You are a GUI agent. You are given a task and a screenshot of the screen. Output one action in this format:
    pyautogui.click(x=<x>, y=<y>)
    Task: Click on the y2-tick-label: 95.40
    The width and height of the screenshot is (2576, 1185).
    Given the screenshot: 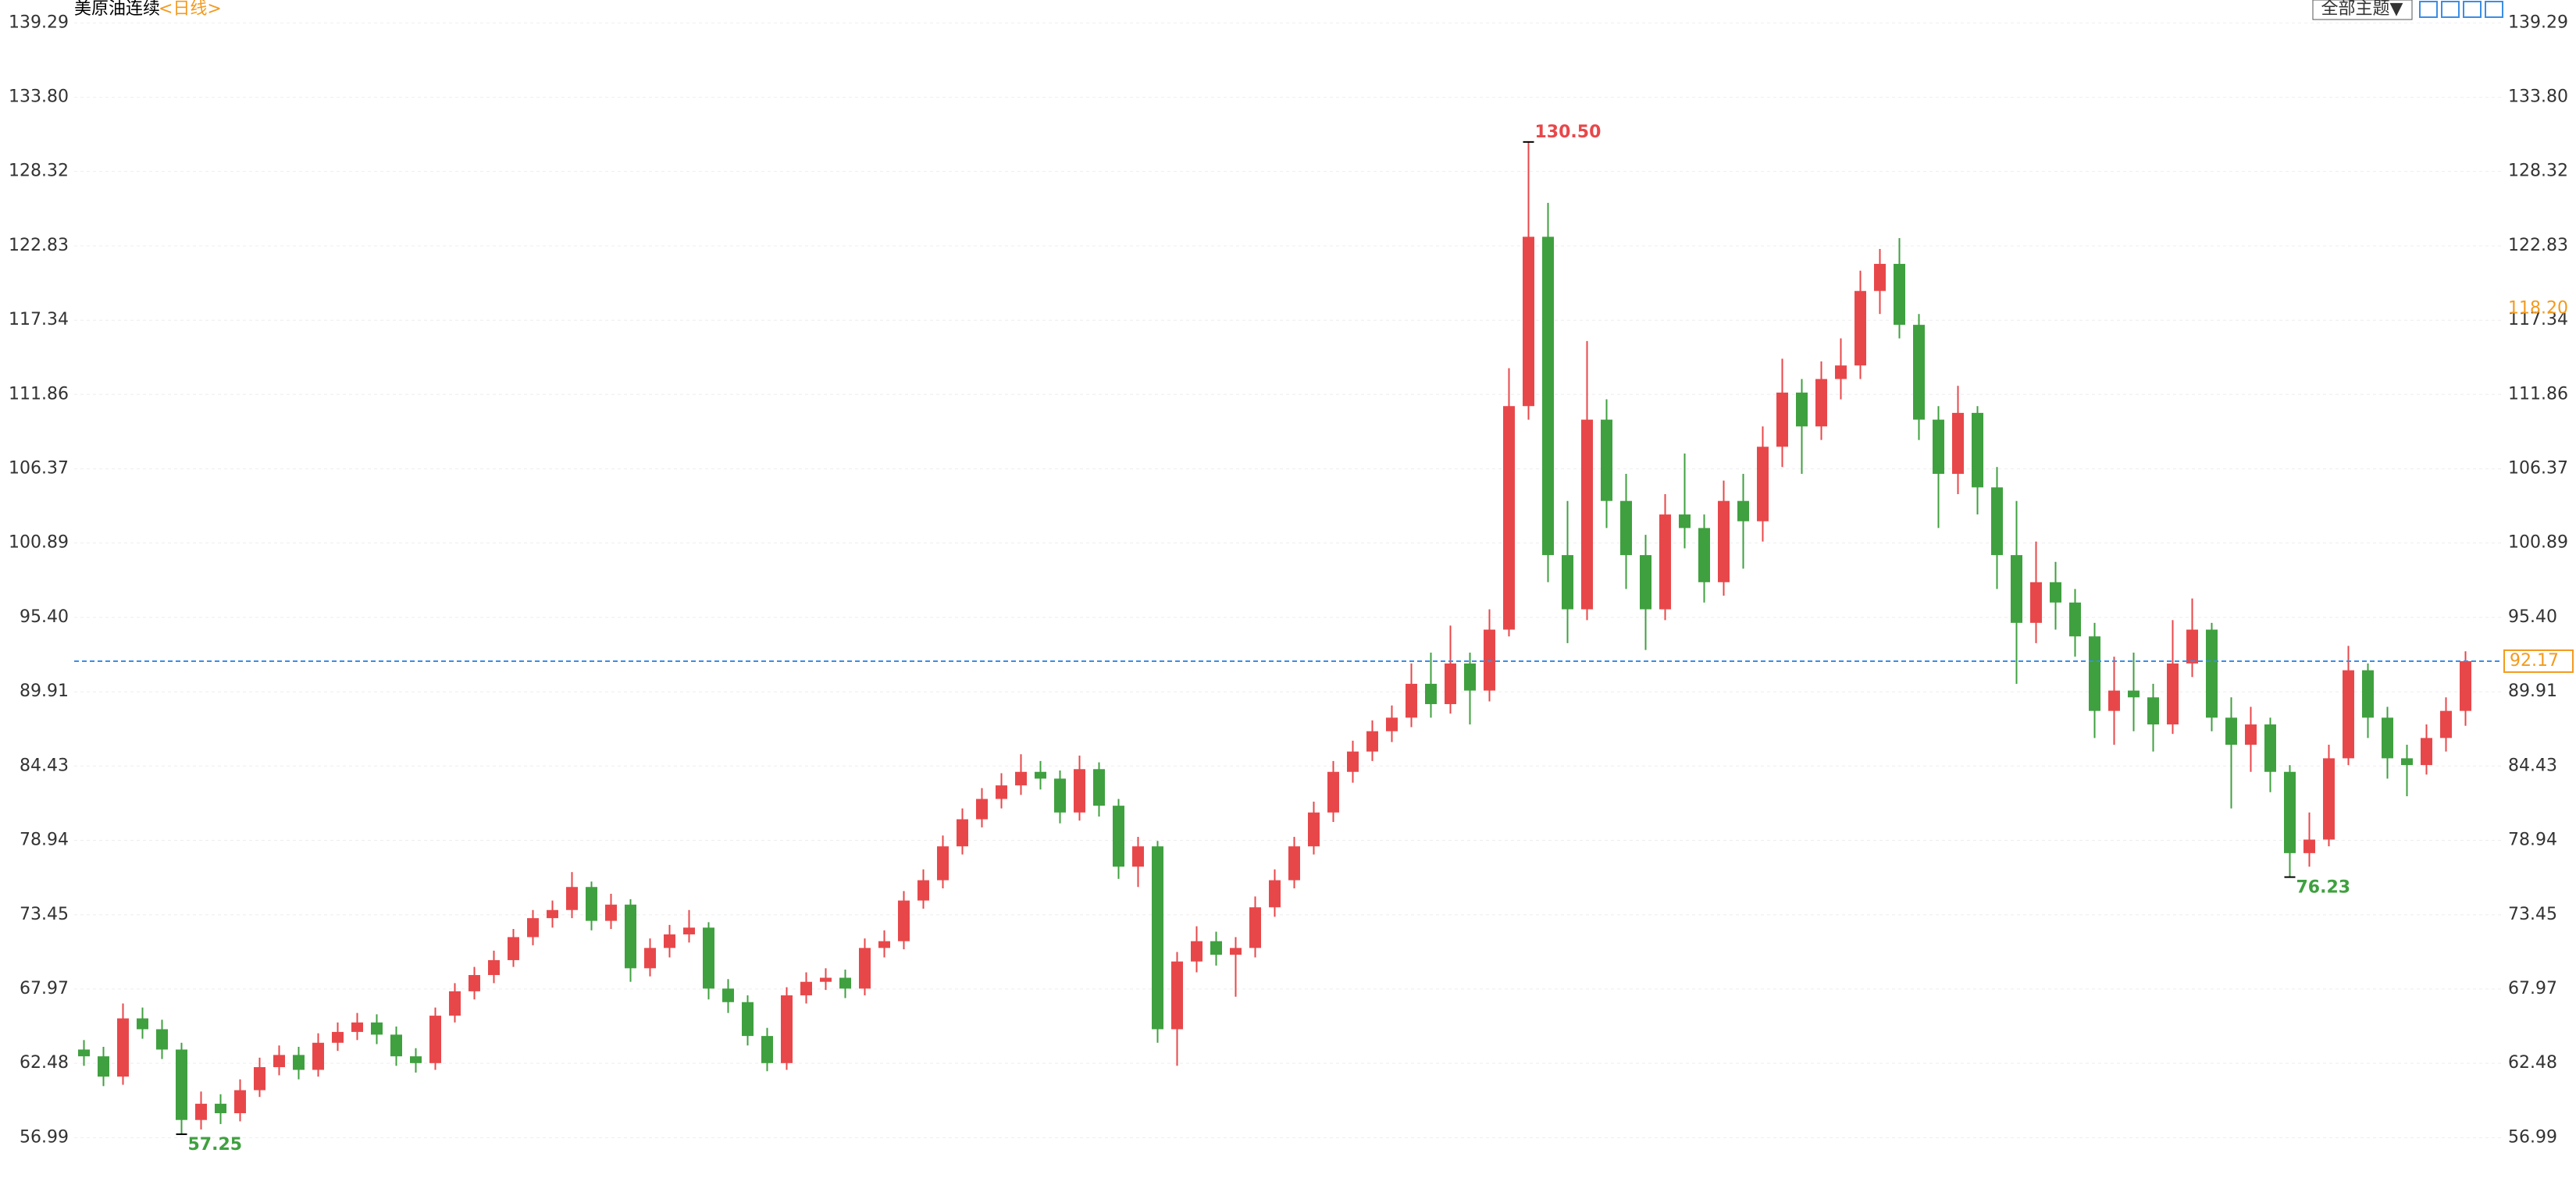 What is the action you would take?
    pyautogui.click(x=2532, y=617)
    